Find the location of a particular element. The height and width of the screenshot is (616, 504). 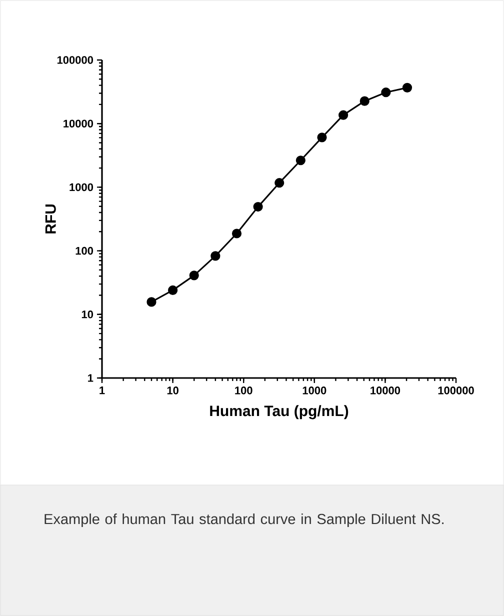

x-axis-title: Human Tau (pg/mL) is located at coordinates (279, 412).